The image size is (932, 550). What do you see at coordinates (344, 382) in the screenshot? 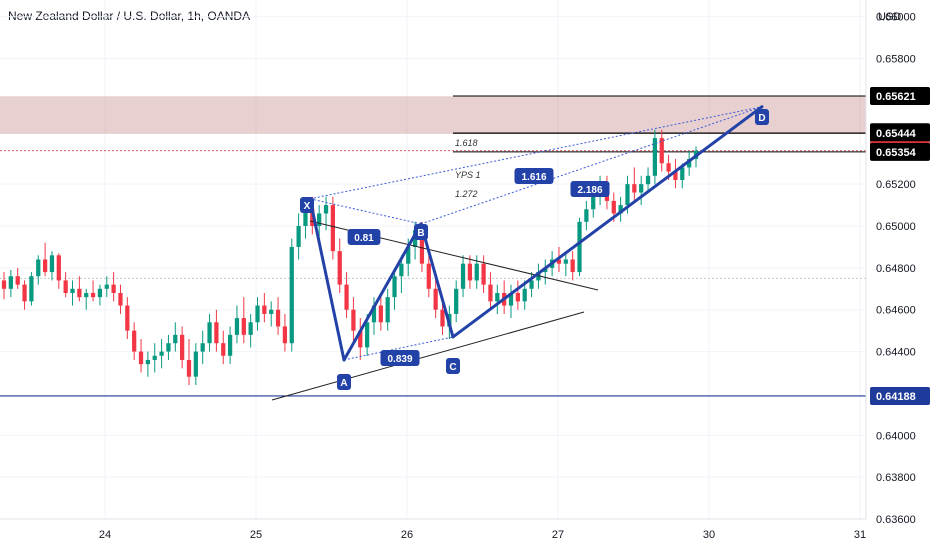
I see `pattern-point-a` at bounding box center [344, 382].